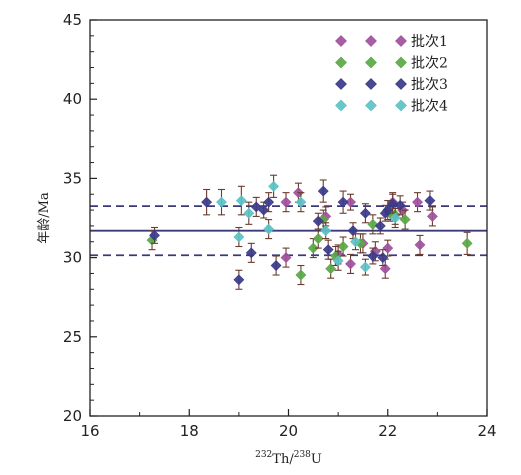  I want to click on x-tick-label: 18, so click(189, 431).